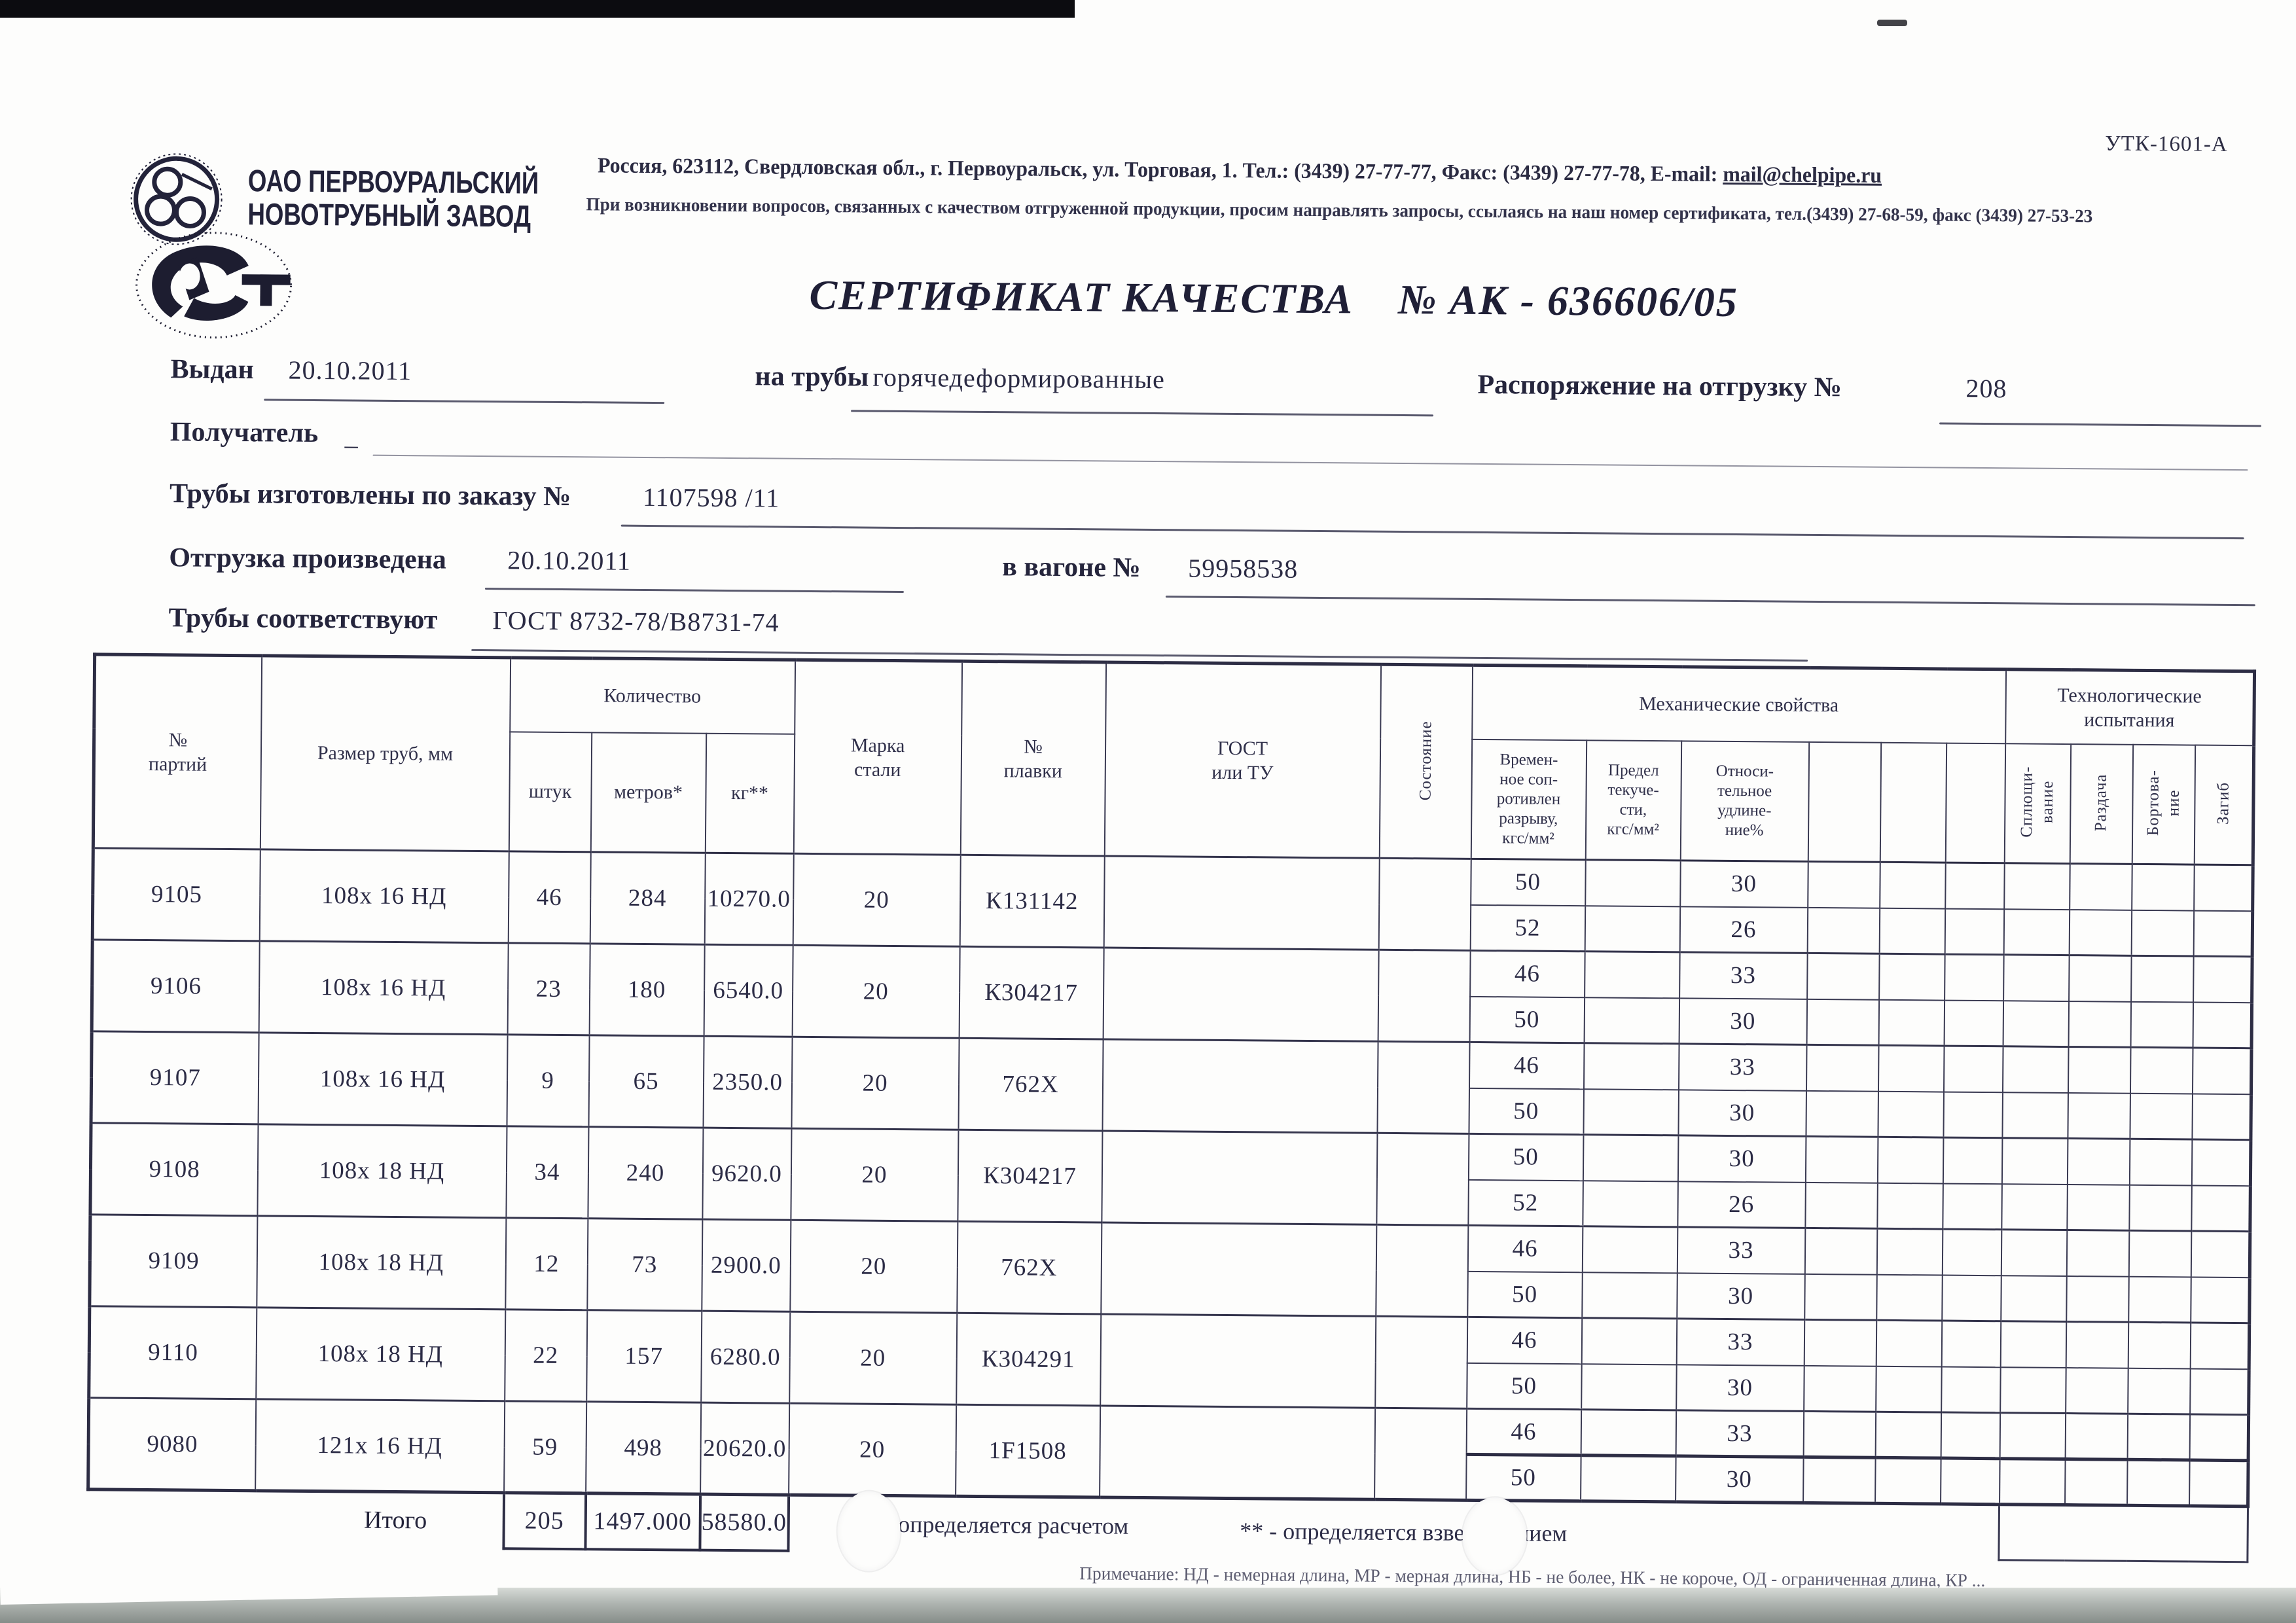 This screenshot has height=1623, width=2296. Describe the element at coordinates (547, 1172) in the screenshot. I see `cell-pieces: 34` at that location.